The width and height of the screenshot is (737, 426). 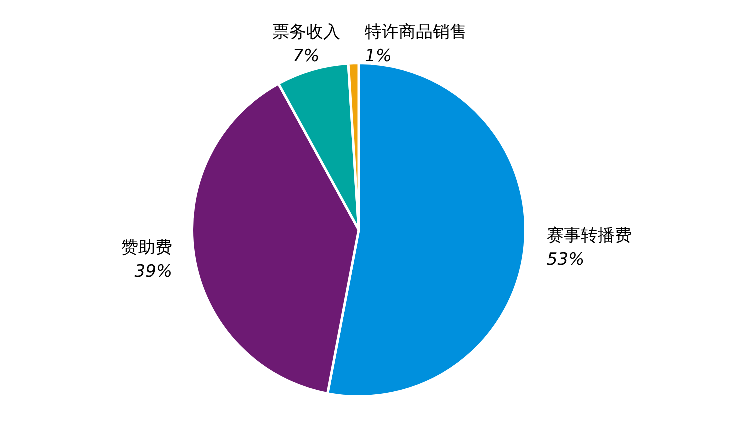 I want to click on slice-label: 赛事转播费, so click(x=589, y=236).